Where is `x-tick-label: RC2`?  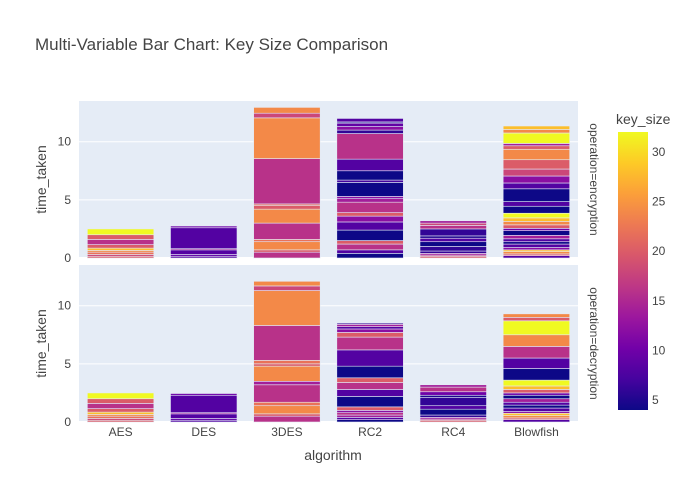 x-tick-label: RC2 is located at coordinates (370, 432).